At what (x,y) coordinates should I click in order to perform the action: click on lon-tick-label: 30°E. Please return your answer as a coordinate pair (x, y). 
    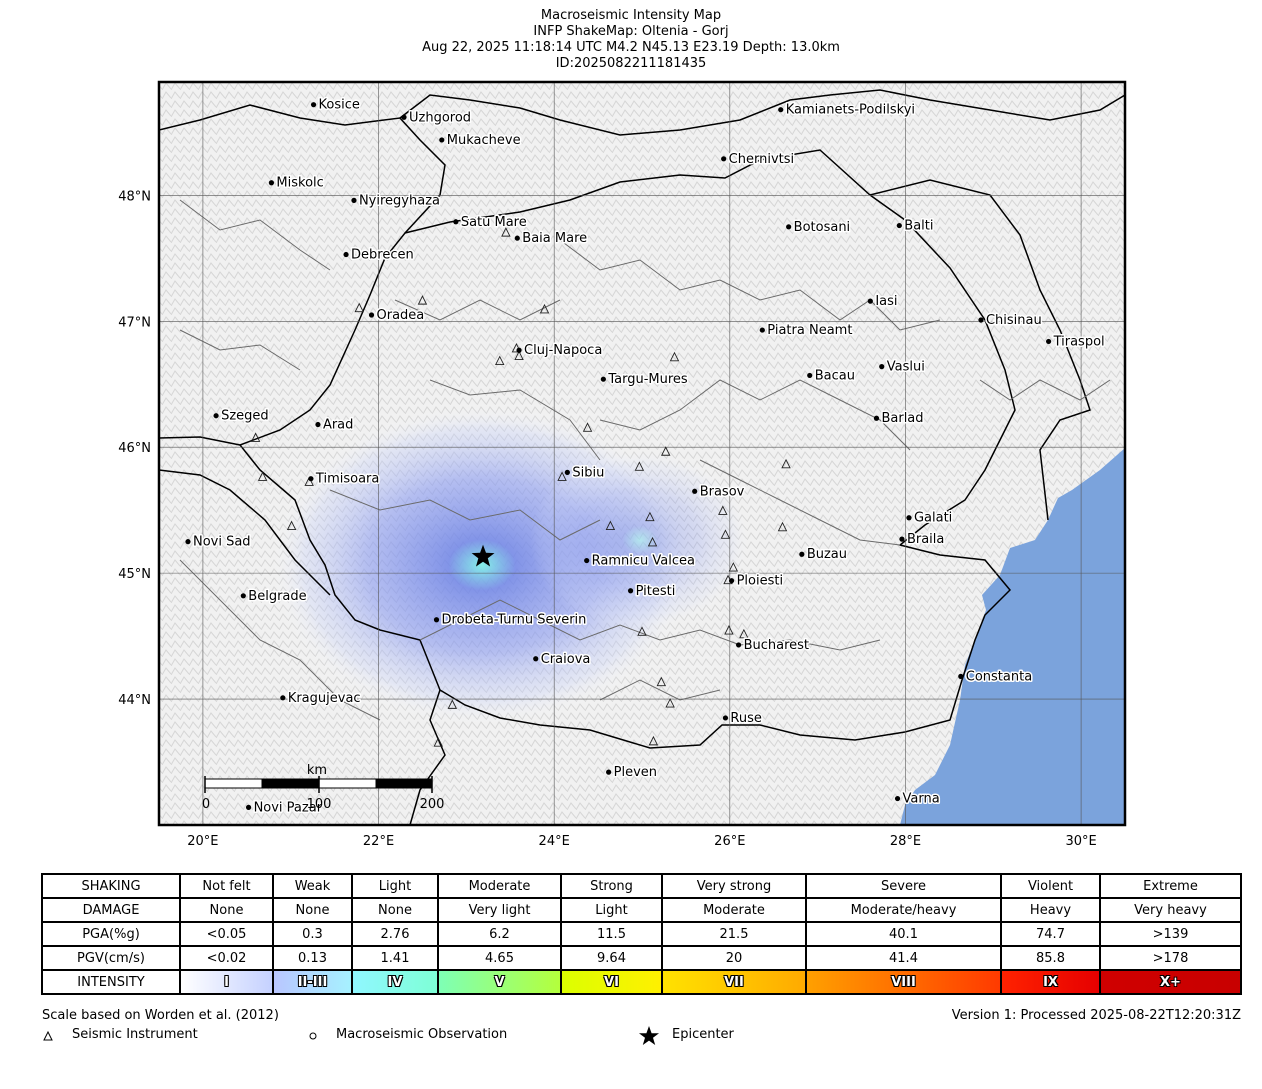
    Looking at the image, I should click on (1080, 841).